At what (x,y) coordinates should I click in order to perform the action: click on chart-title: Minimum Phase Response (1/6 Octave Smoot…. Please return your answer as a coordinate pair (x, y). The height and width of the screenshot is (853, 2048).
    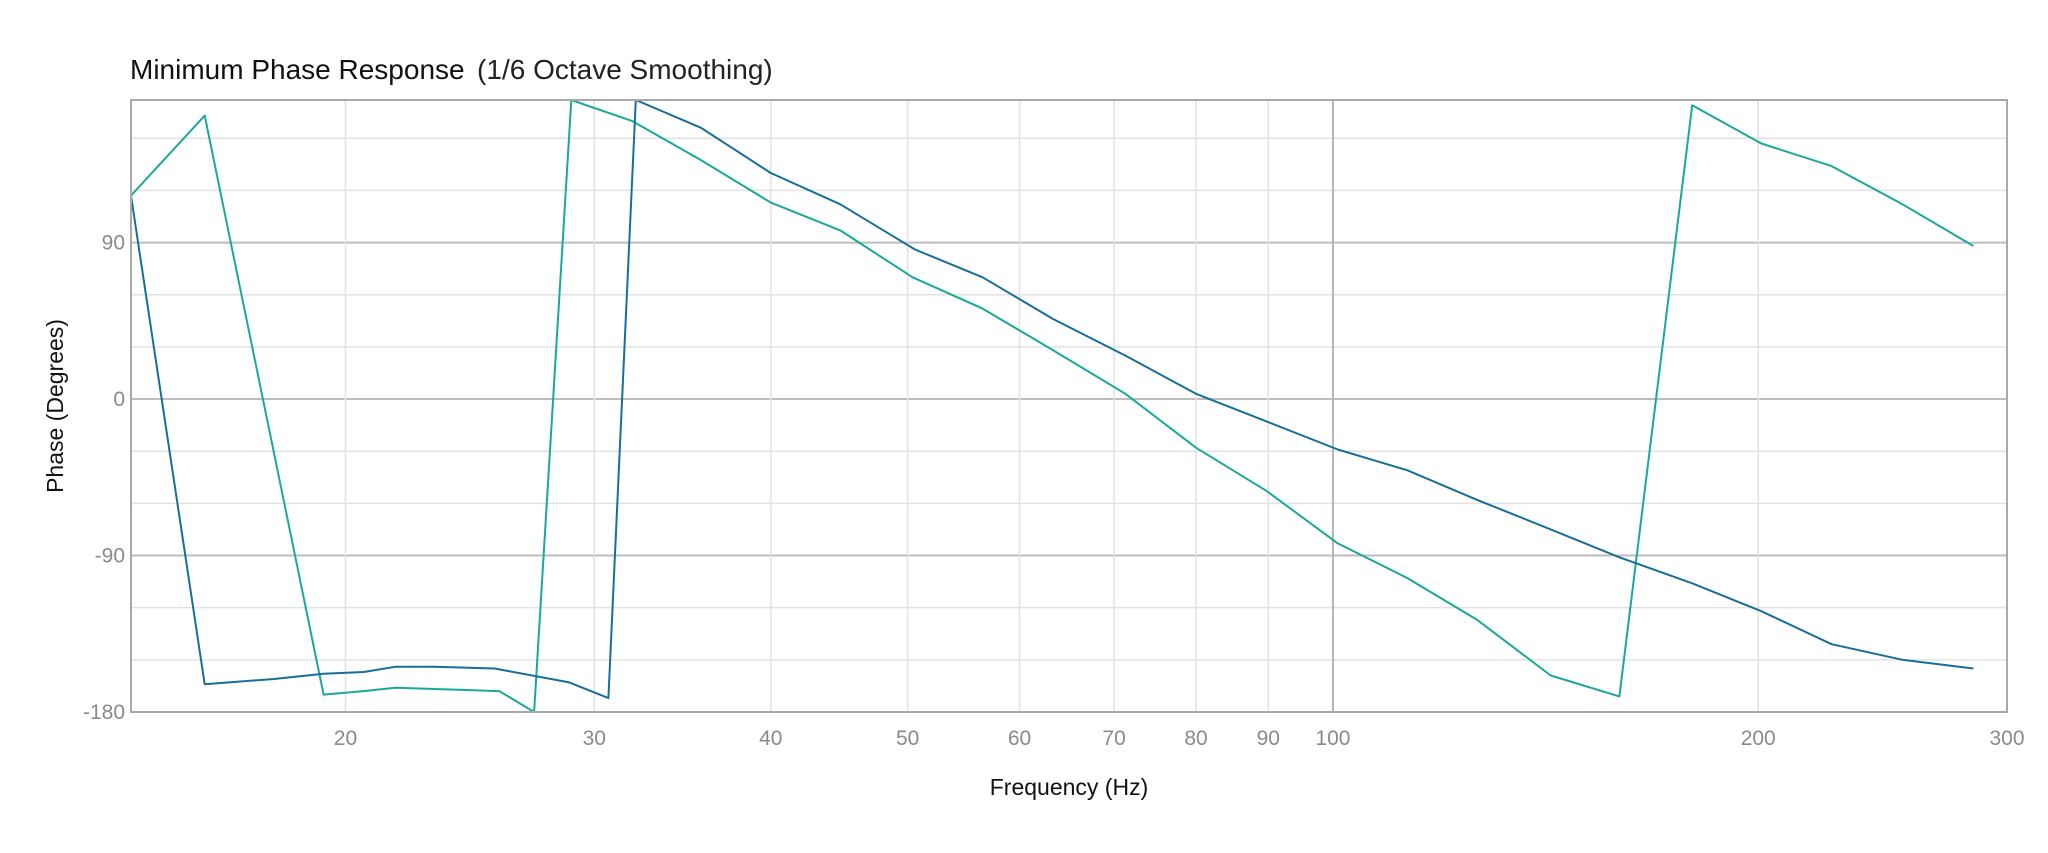
    Looking at the image, I should click on (451, 69).